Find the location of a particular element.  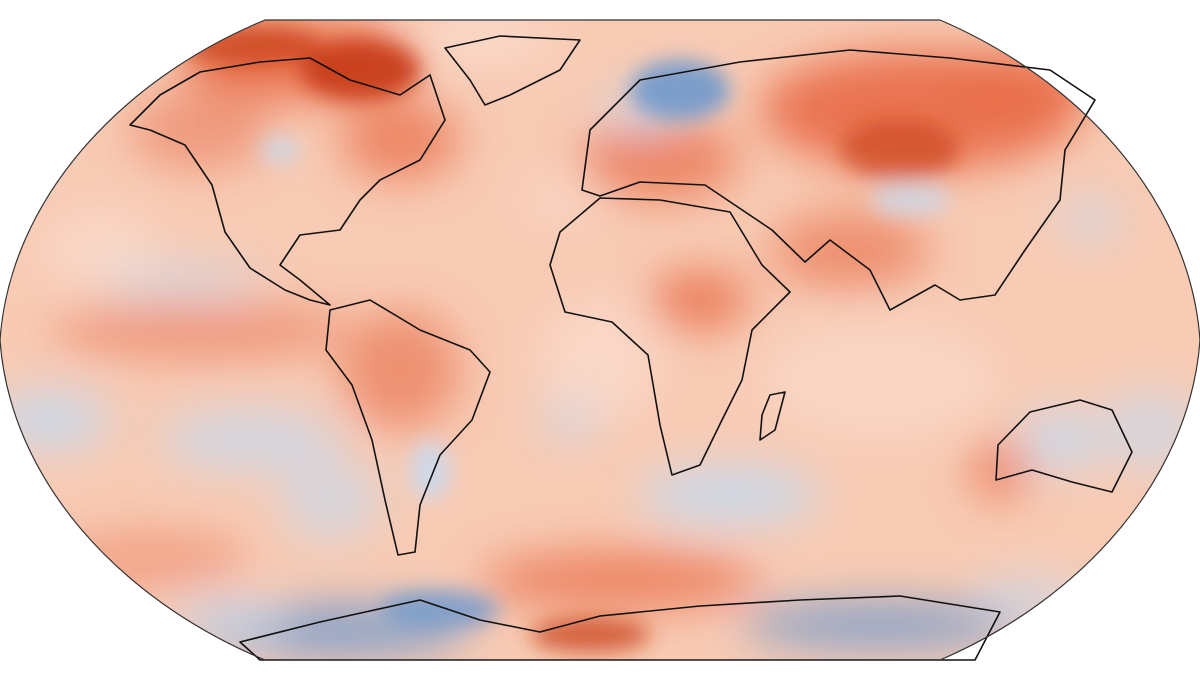

coastline-greenland is located at coordinates (512, 70).